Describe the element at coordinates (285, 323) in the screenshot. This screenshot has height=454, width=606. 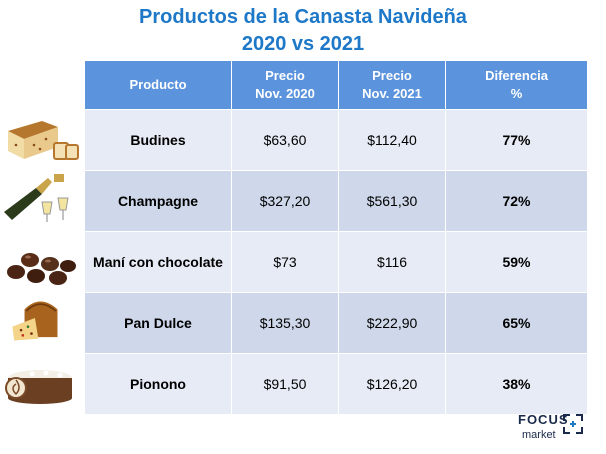
I see `cell-precio-2020: $135,30` at that location.